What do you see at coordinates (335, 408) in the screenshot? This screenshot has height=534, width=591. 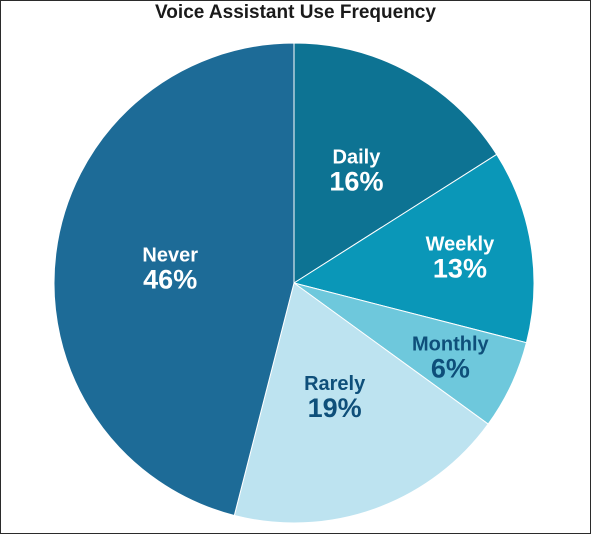 I see `slice-value-rarely: 19%` at bounding box center [335, 408].